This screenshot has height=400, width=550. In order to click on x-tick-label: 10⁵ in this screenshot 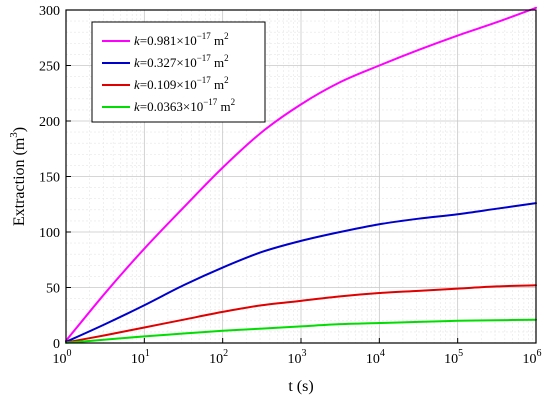, I will do `click(453, 357)`.